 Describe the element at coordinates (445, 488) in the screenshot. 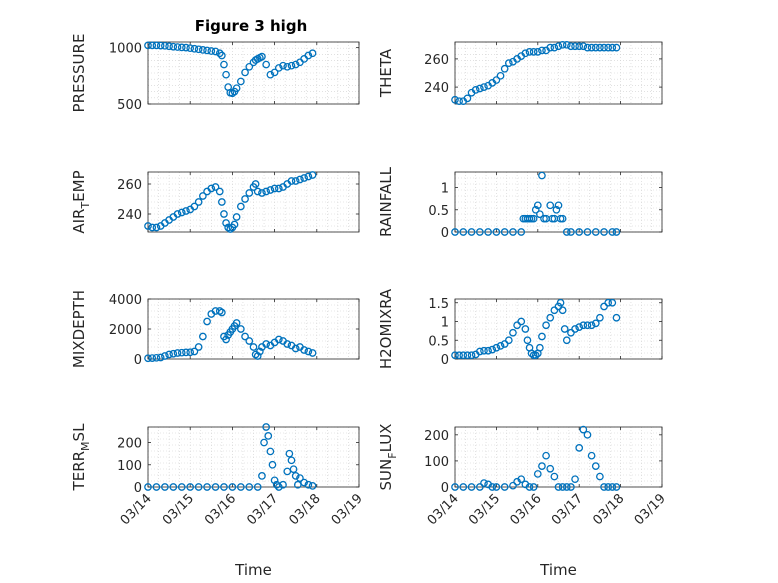

I see `y-tick-label: 0` at that location.